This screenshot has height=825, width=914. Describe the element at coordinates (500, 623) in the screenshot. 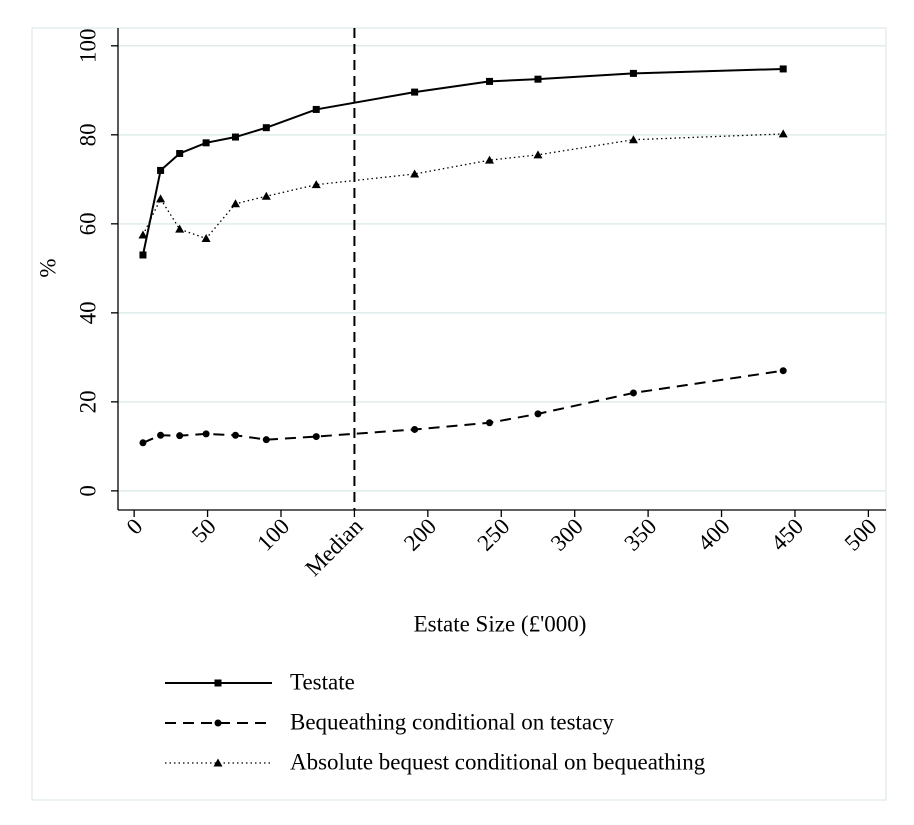

I see `x-axis-label: Estate Size (£'000)` at that location.